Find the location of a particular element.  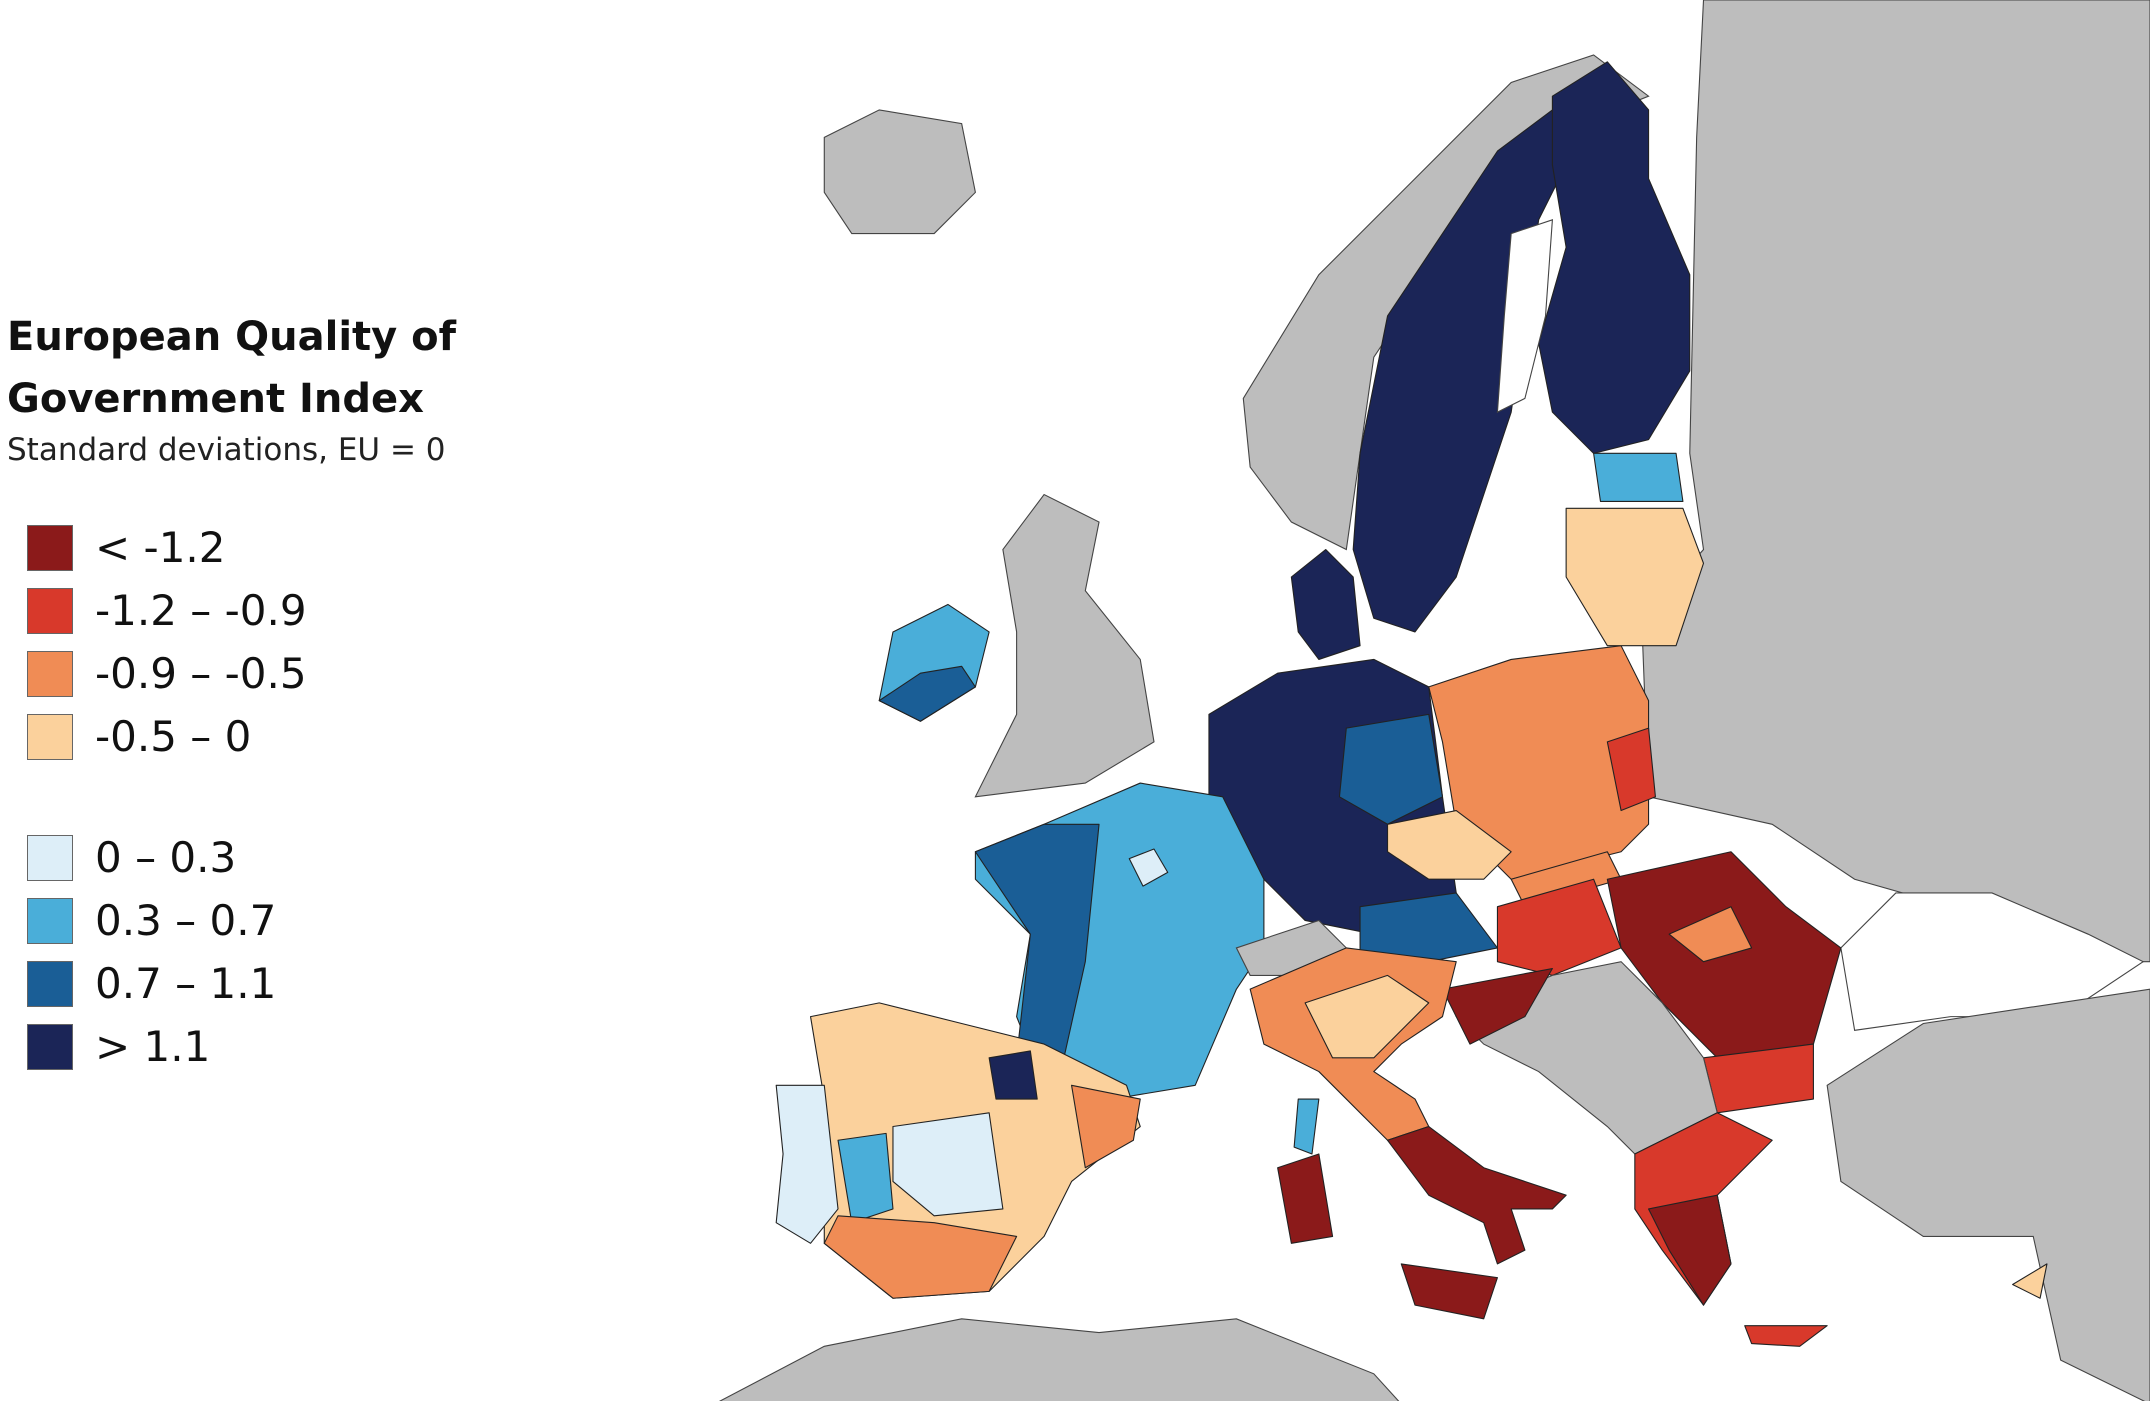

legend-item: -0.9 – -0.5 is located at coordinates (277, 673).